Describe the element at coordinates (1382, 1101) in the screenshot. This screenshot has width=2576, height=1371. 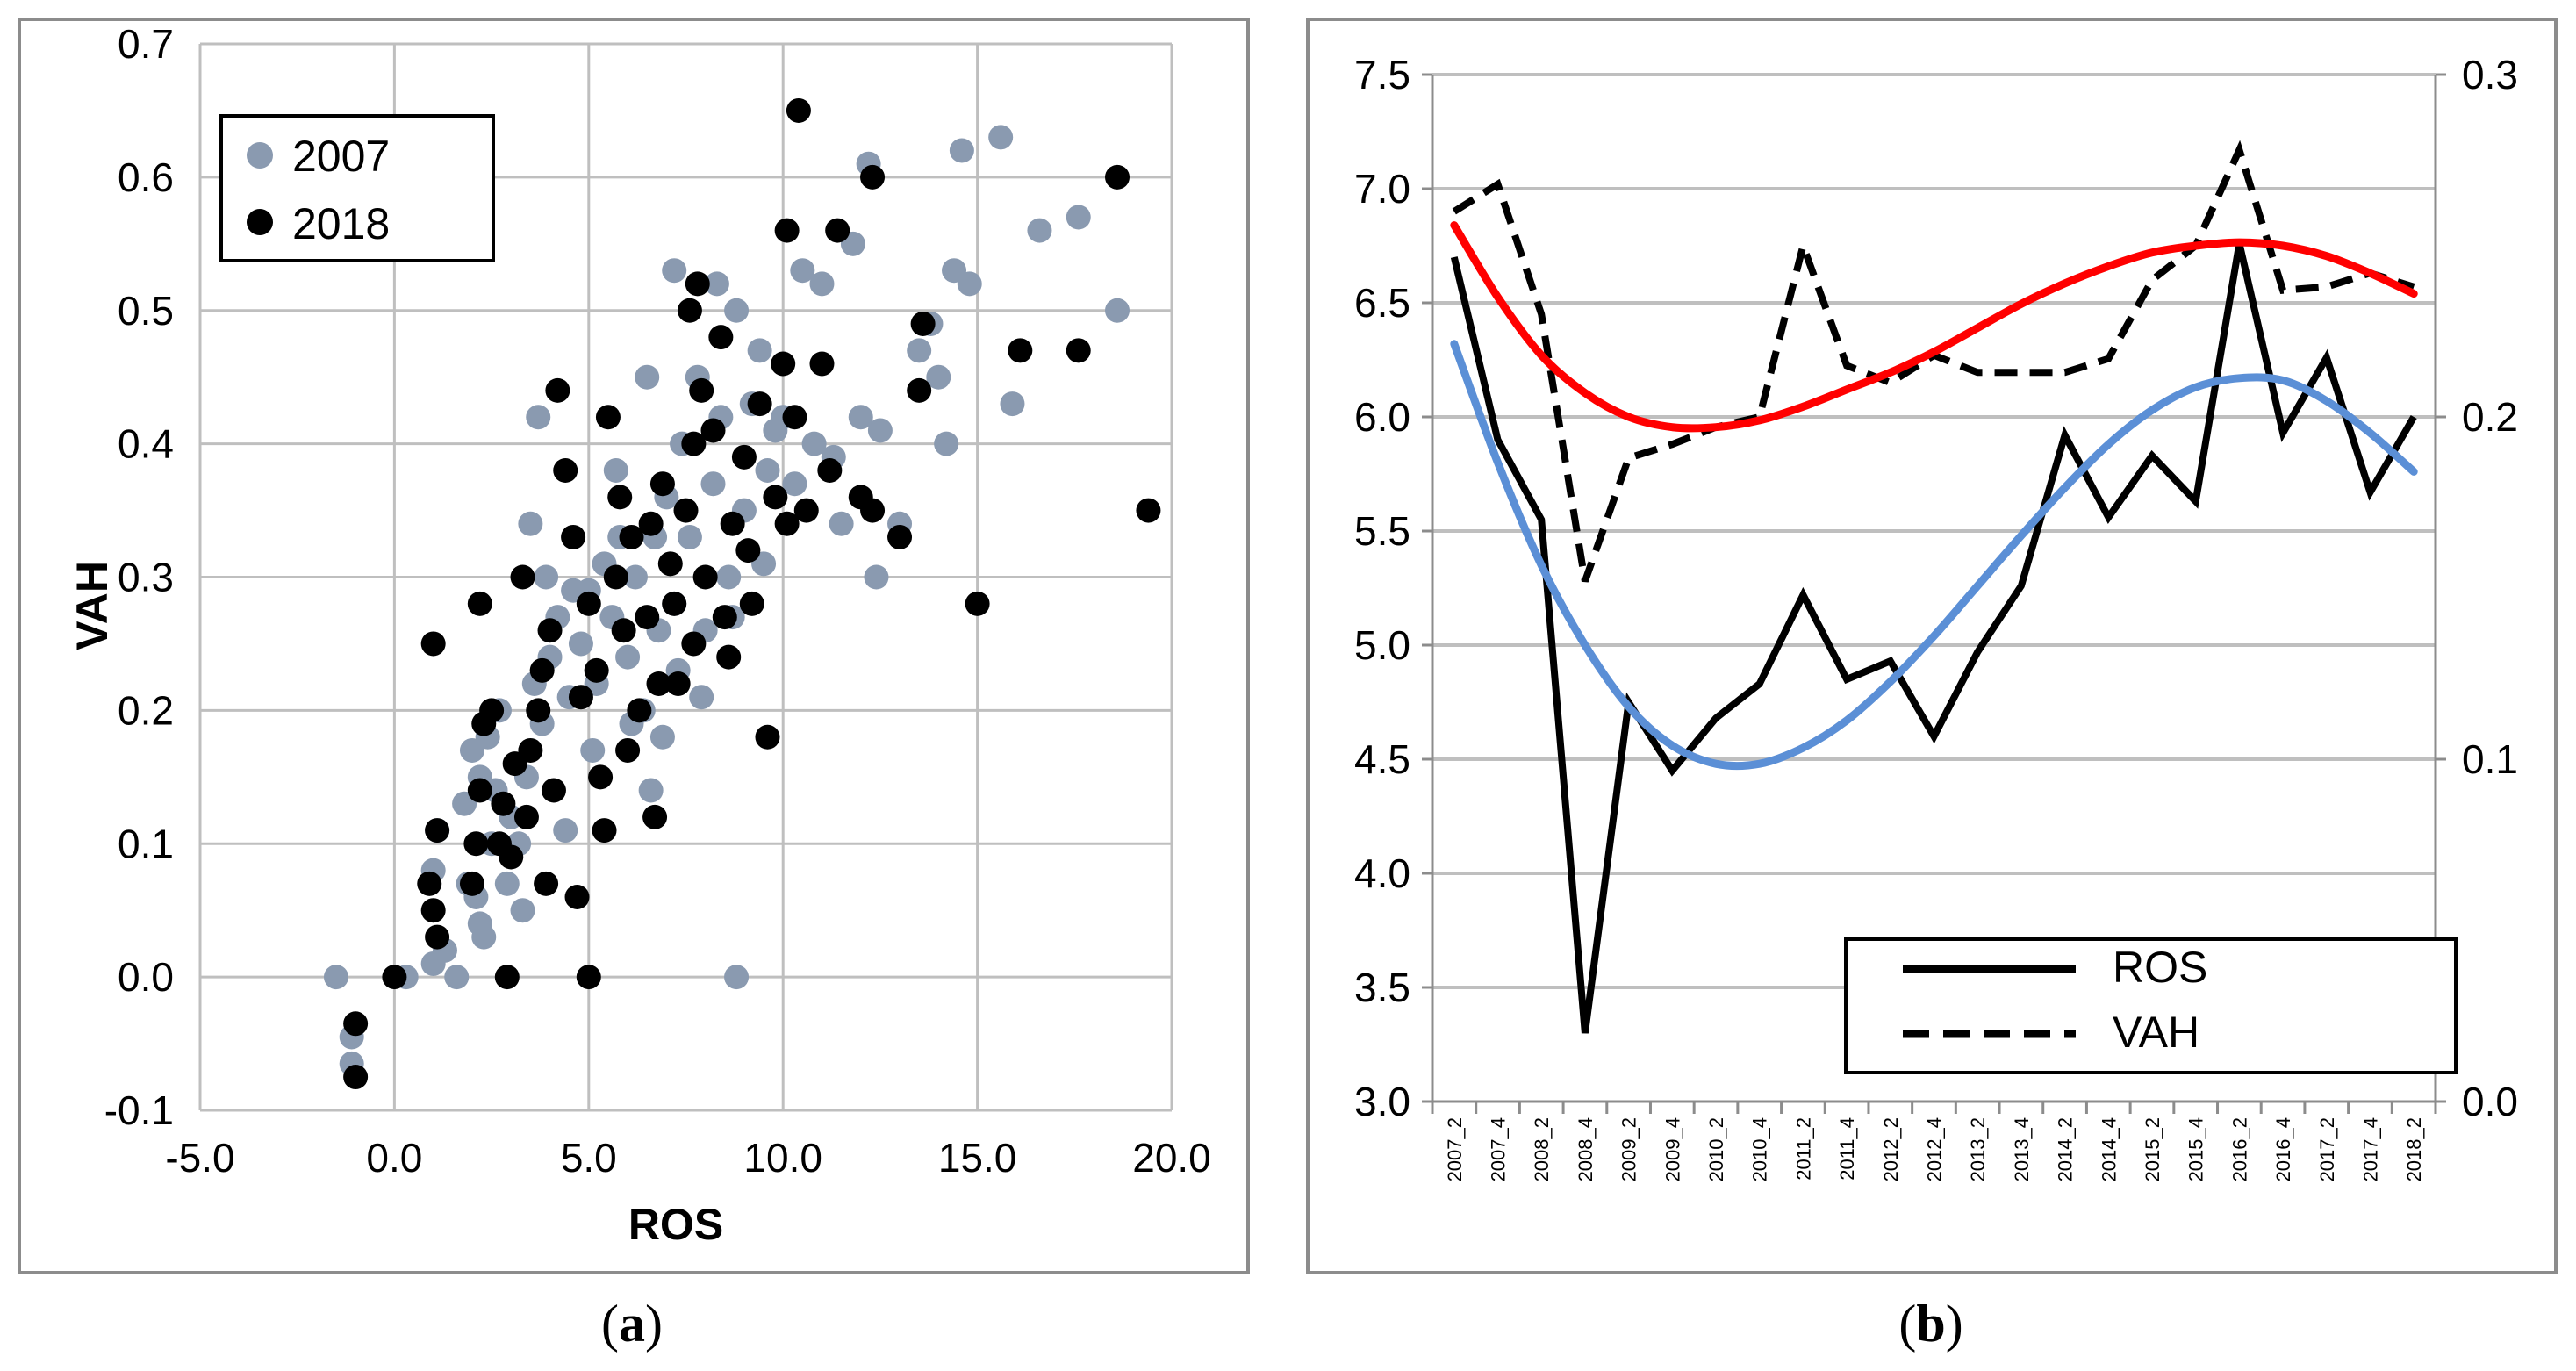
I see `b-left-tick-label: 3.0` at that location.